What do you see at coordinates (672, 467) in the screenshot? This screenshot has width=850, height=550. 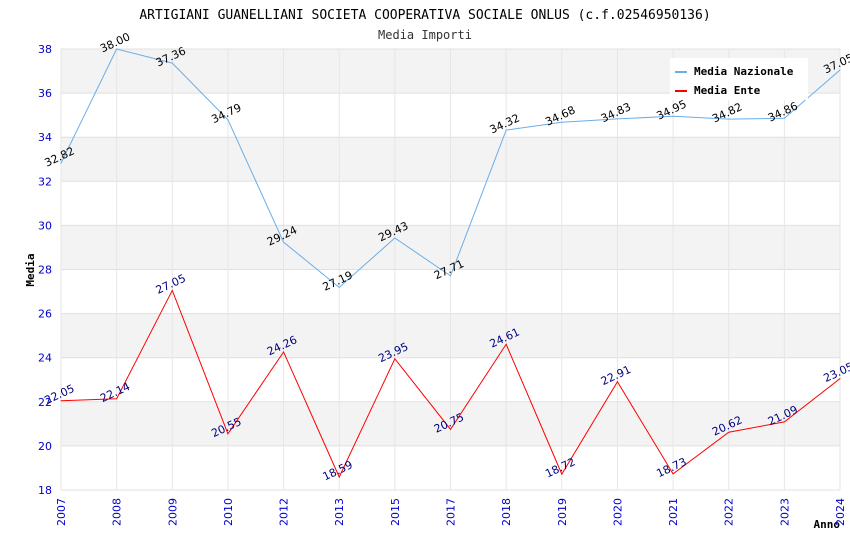 I see `data-label: 18.73` at bounding box center [672, 467].